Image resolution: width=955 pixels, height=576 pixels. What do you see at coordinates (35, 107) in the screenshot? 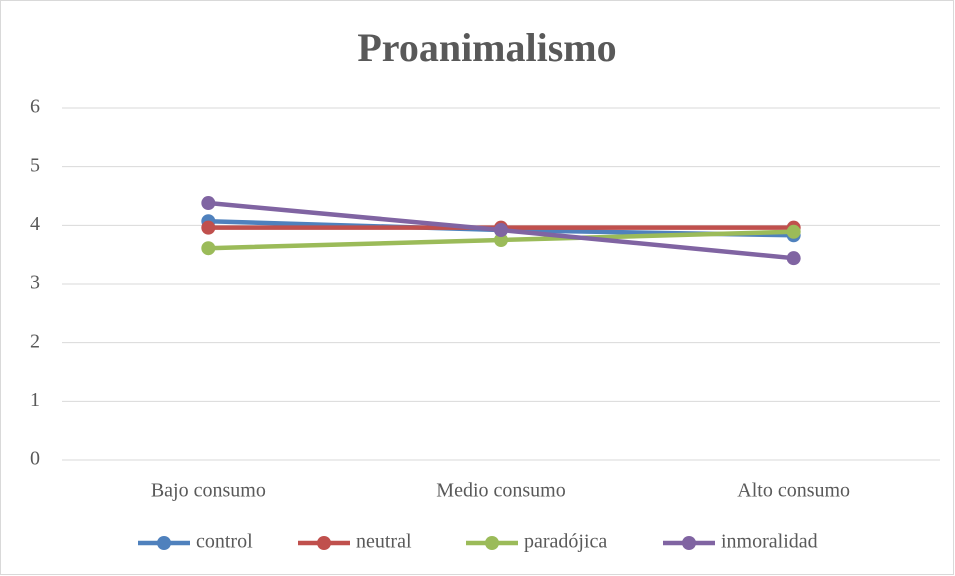
I see `y-tick-label: 6` at bounding box center [35, 107].